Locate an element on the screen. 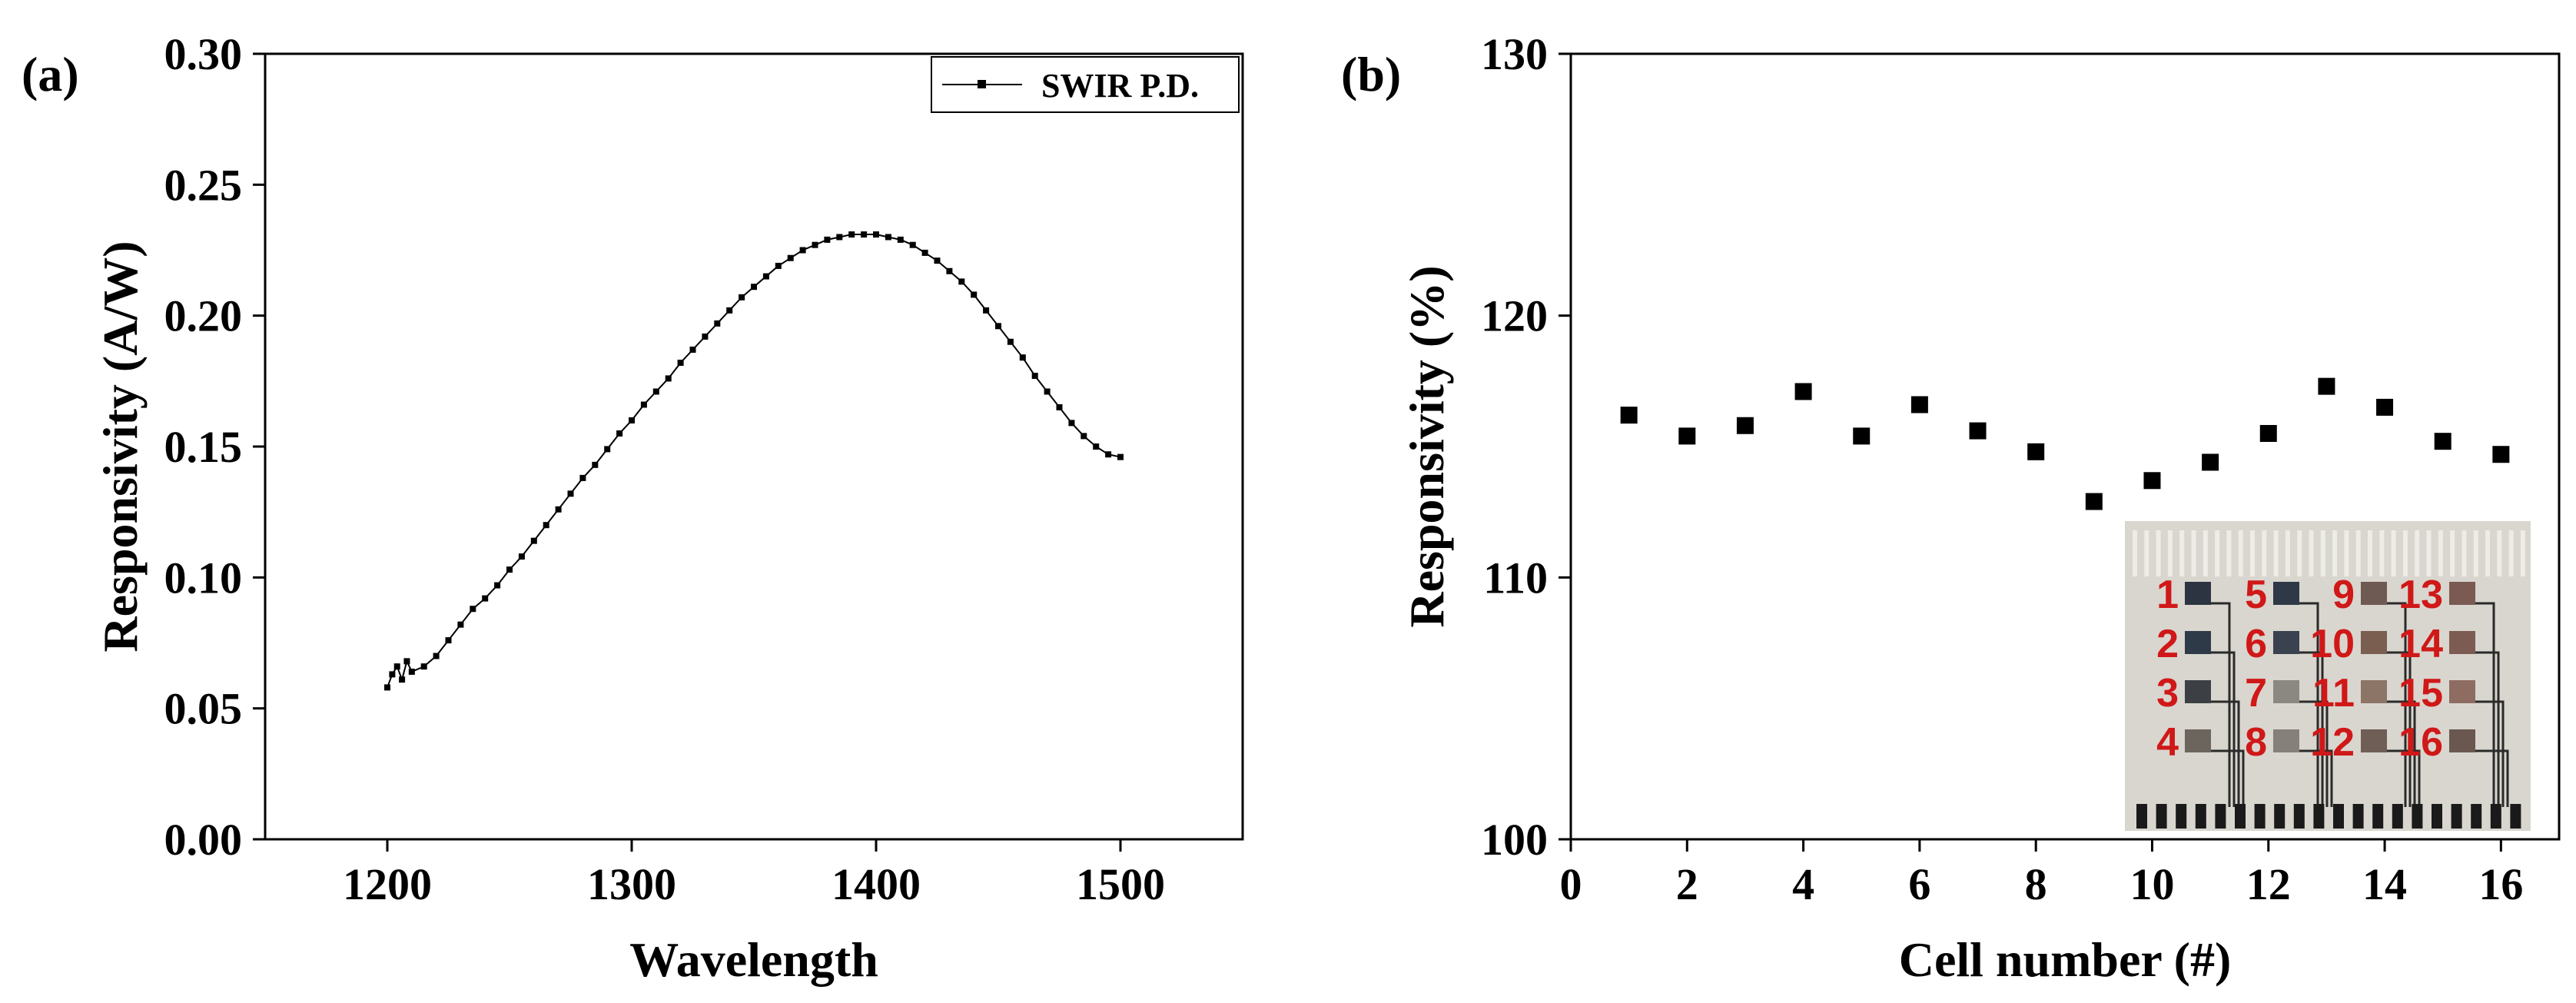  inset-cell-number: 4 is located at coordinates (2167, 742).